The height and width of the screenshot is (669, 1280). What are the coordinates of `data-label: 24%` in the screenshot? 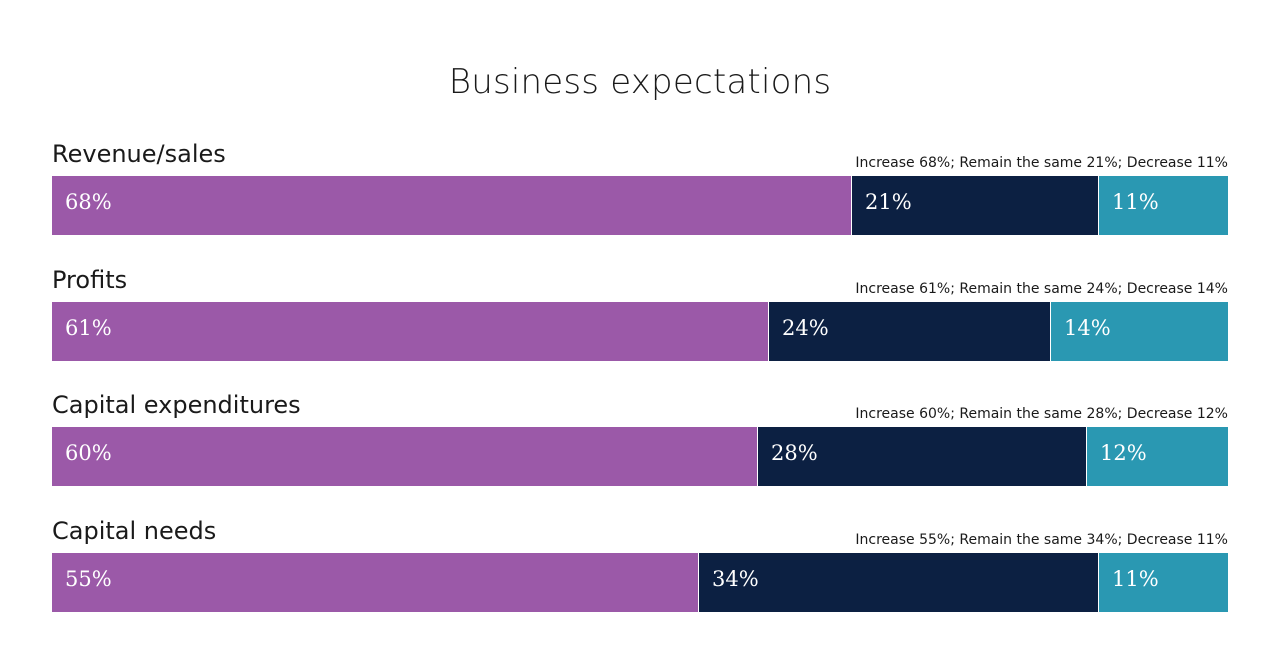 It's located at (805, 328).